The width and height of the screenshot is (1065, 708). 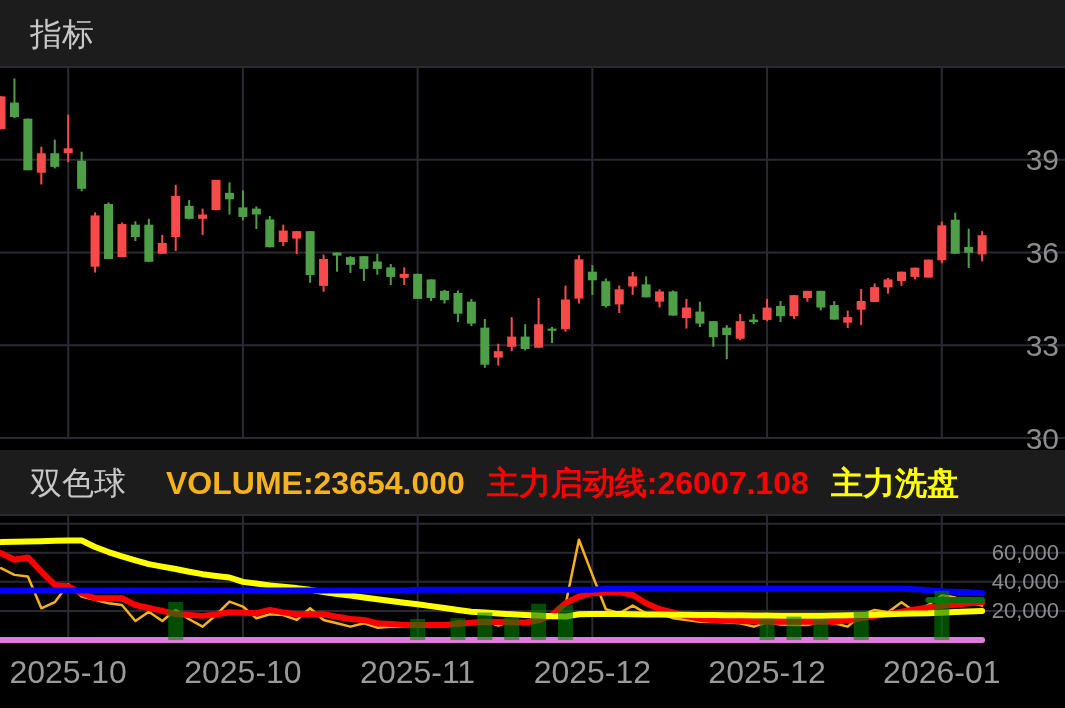 What do you see at coordinates (61, 33) in the screenshot?
I see `chart-title: 指标` at bounding box center [61, 33].